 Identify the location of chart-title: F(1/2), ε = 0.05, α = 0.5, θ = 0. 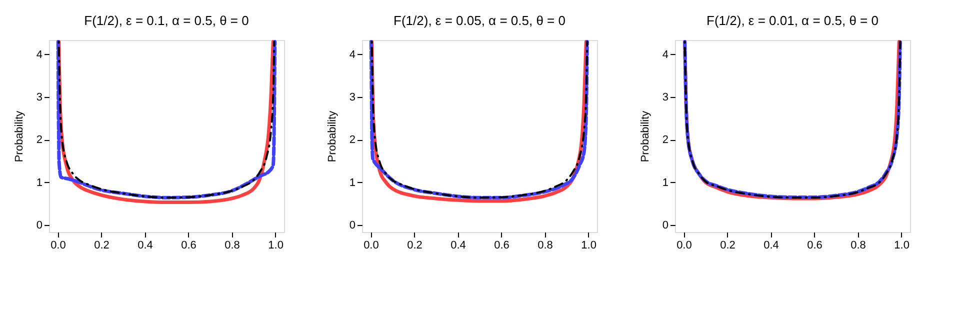
(480, 20).